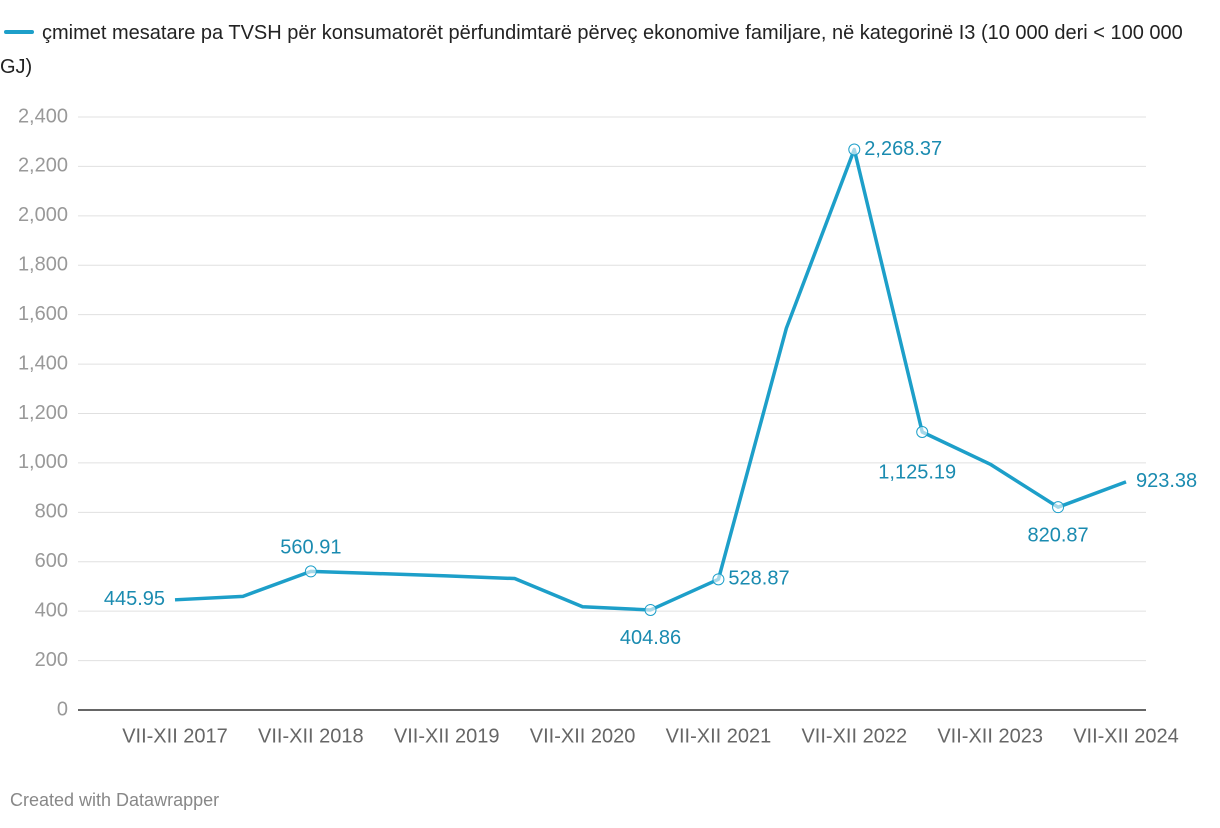 This screenshot has height=828, width=1220. Describe the element at coordinates (1057, 535) in the screenshot. I see `data-label: 820.87` at that location.